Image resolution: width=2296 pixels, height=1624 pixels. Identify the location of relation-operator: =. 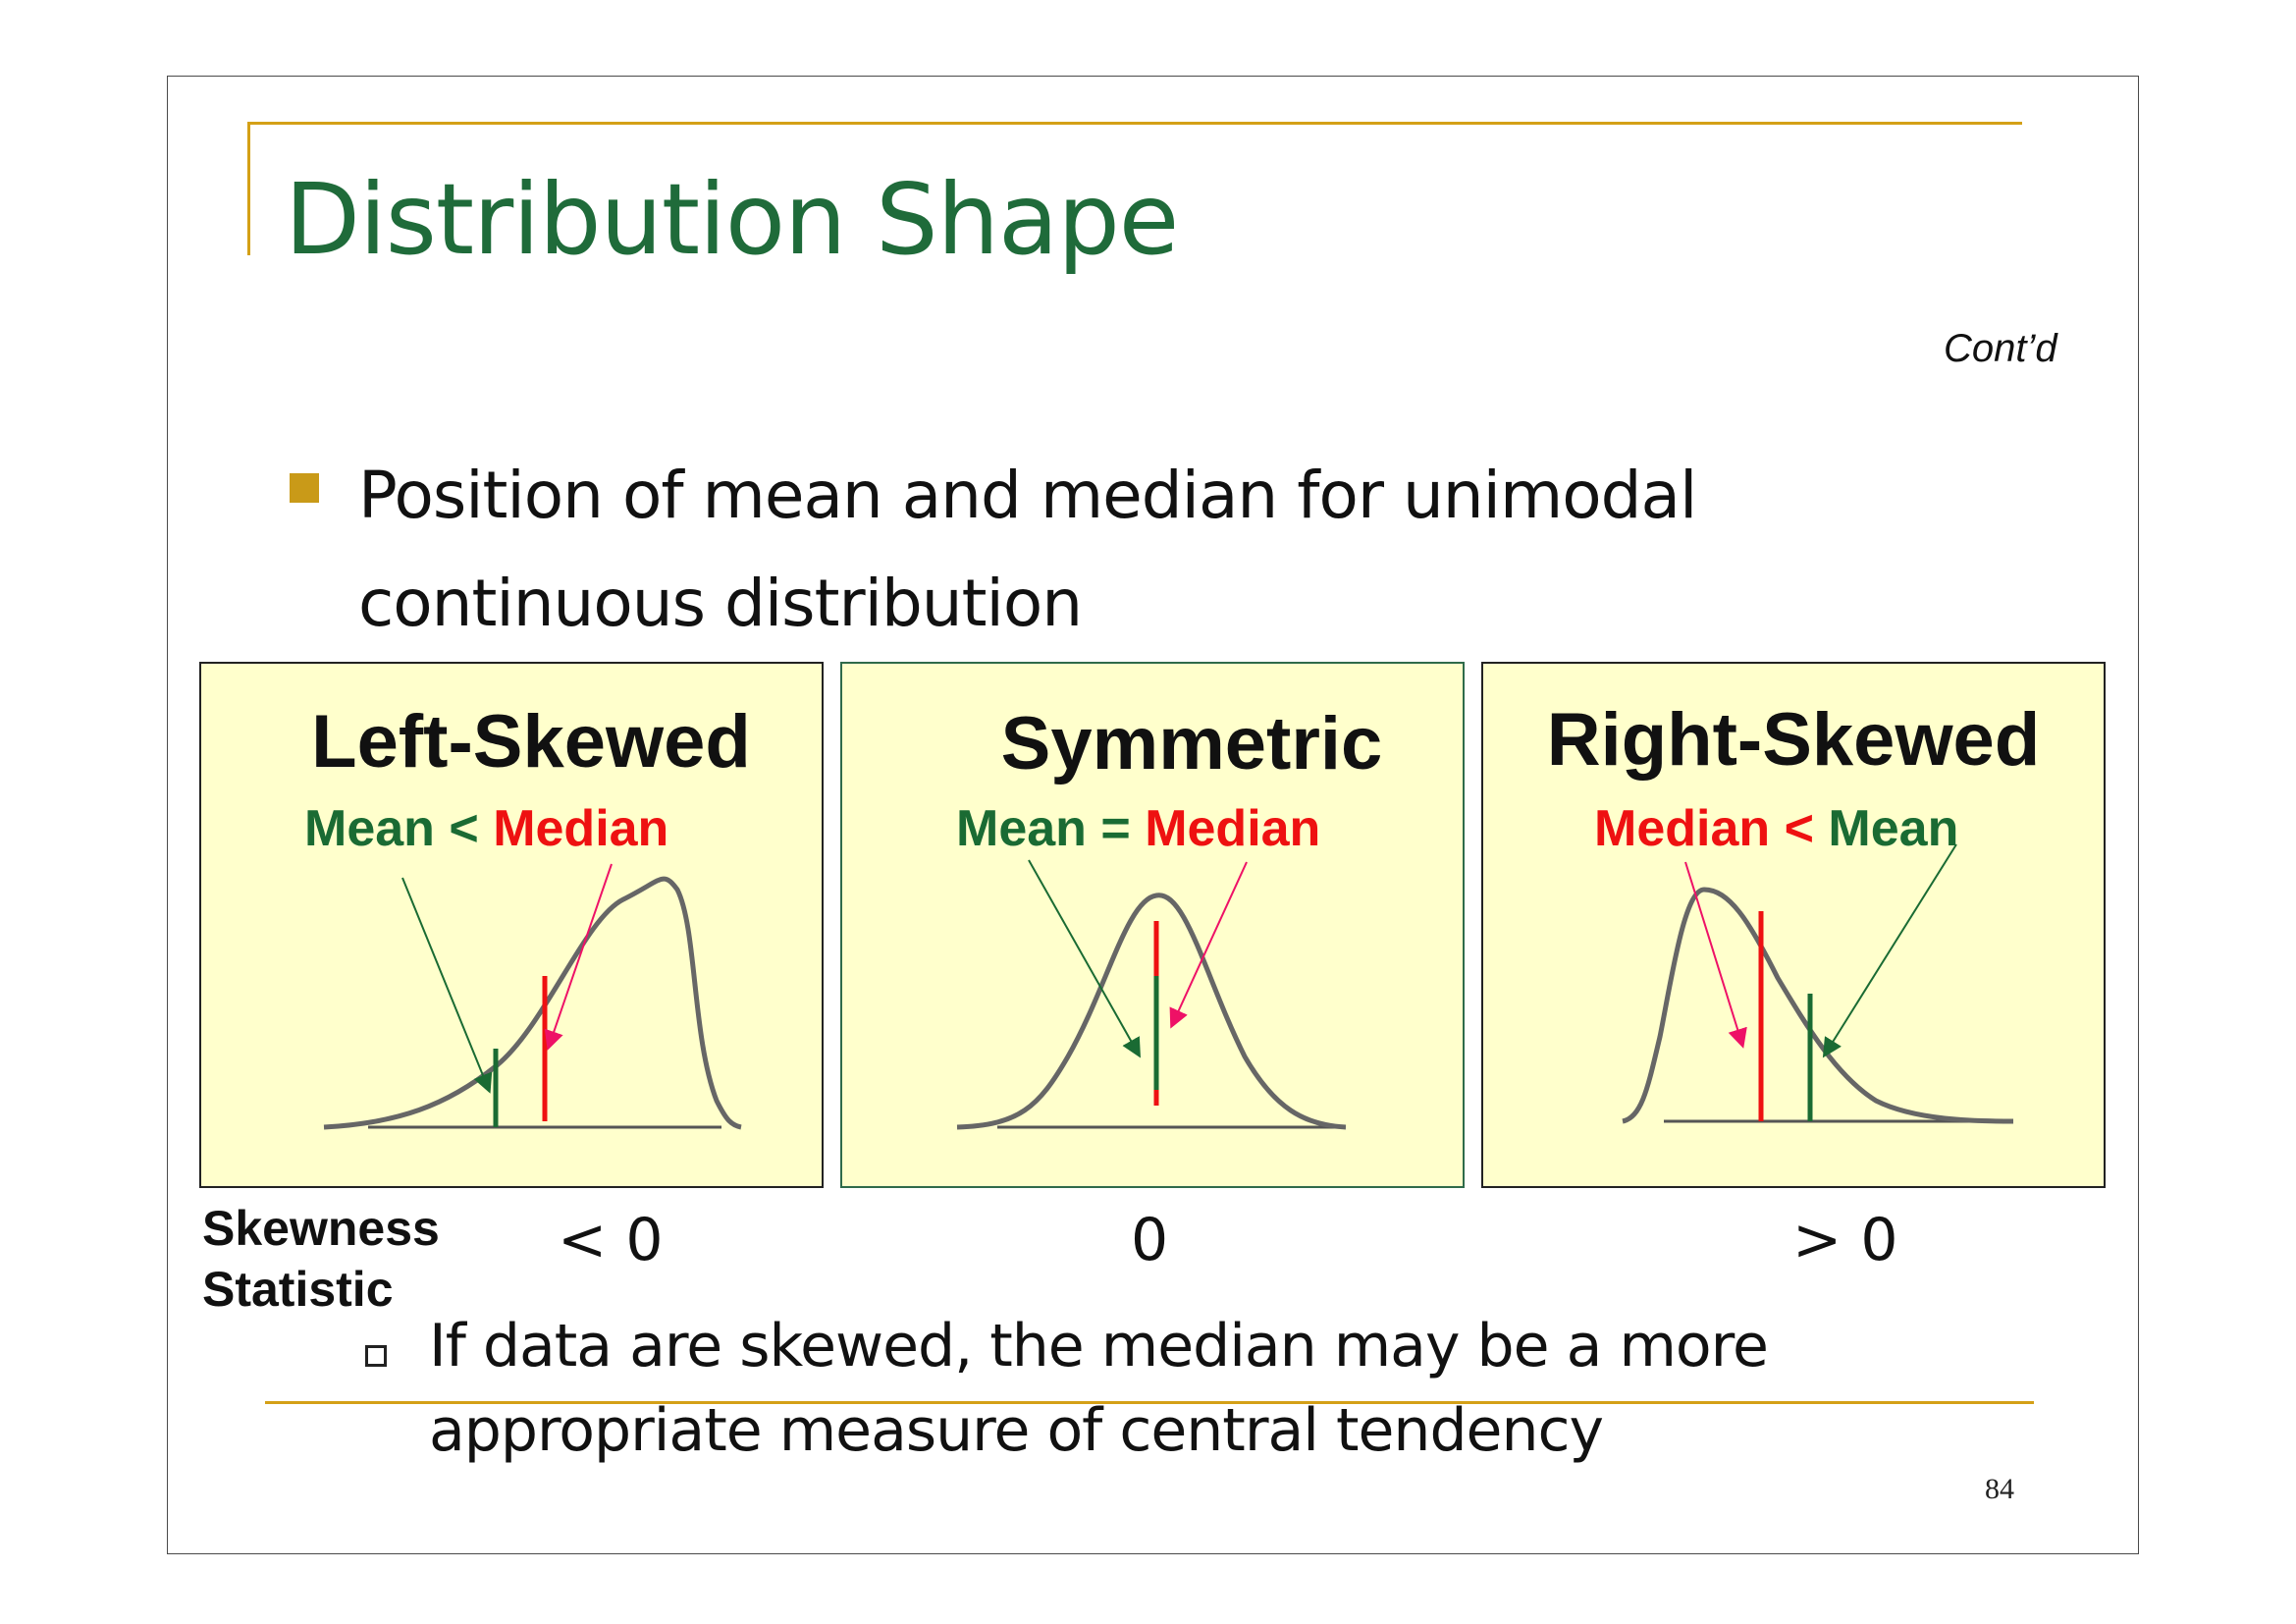
(1116, 828).